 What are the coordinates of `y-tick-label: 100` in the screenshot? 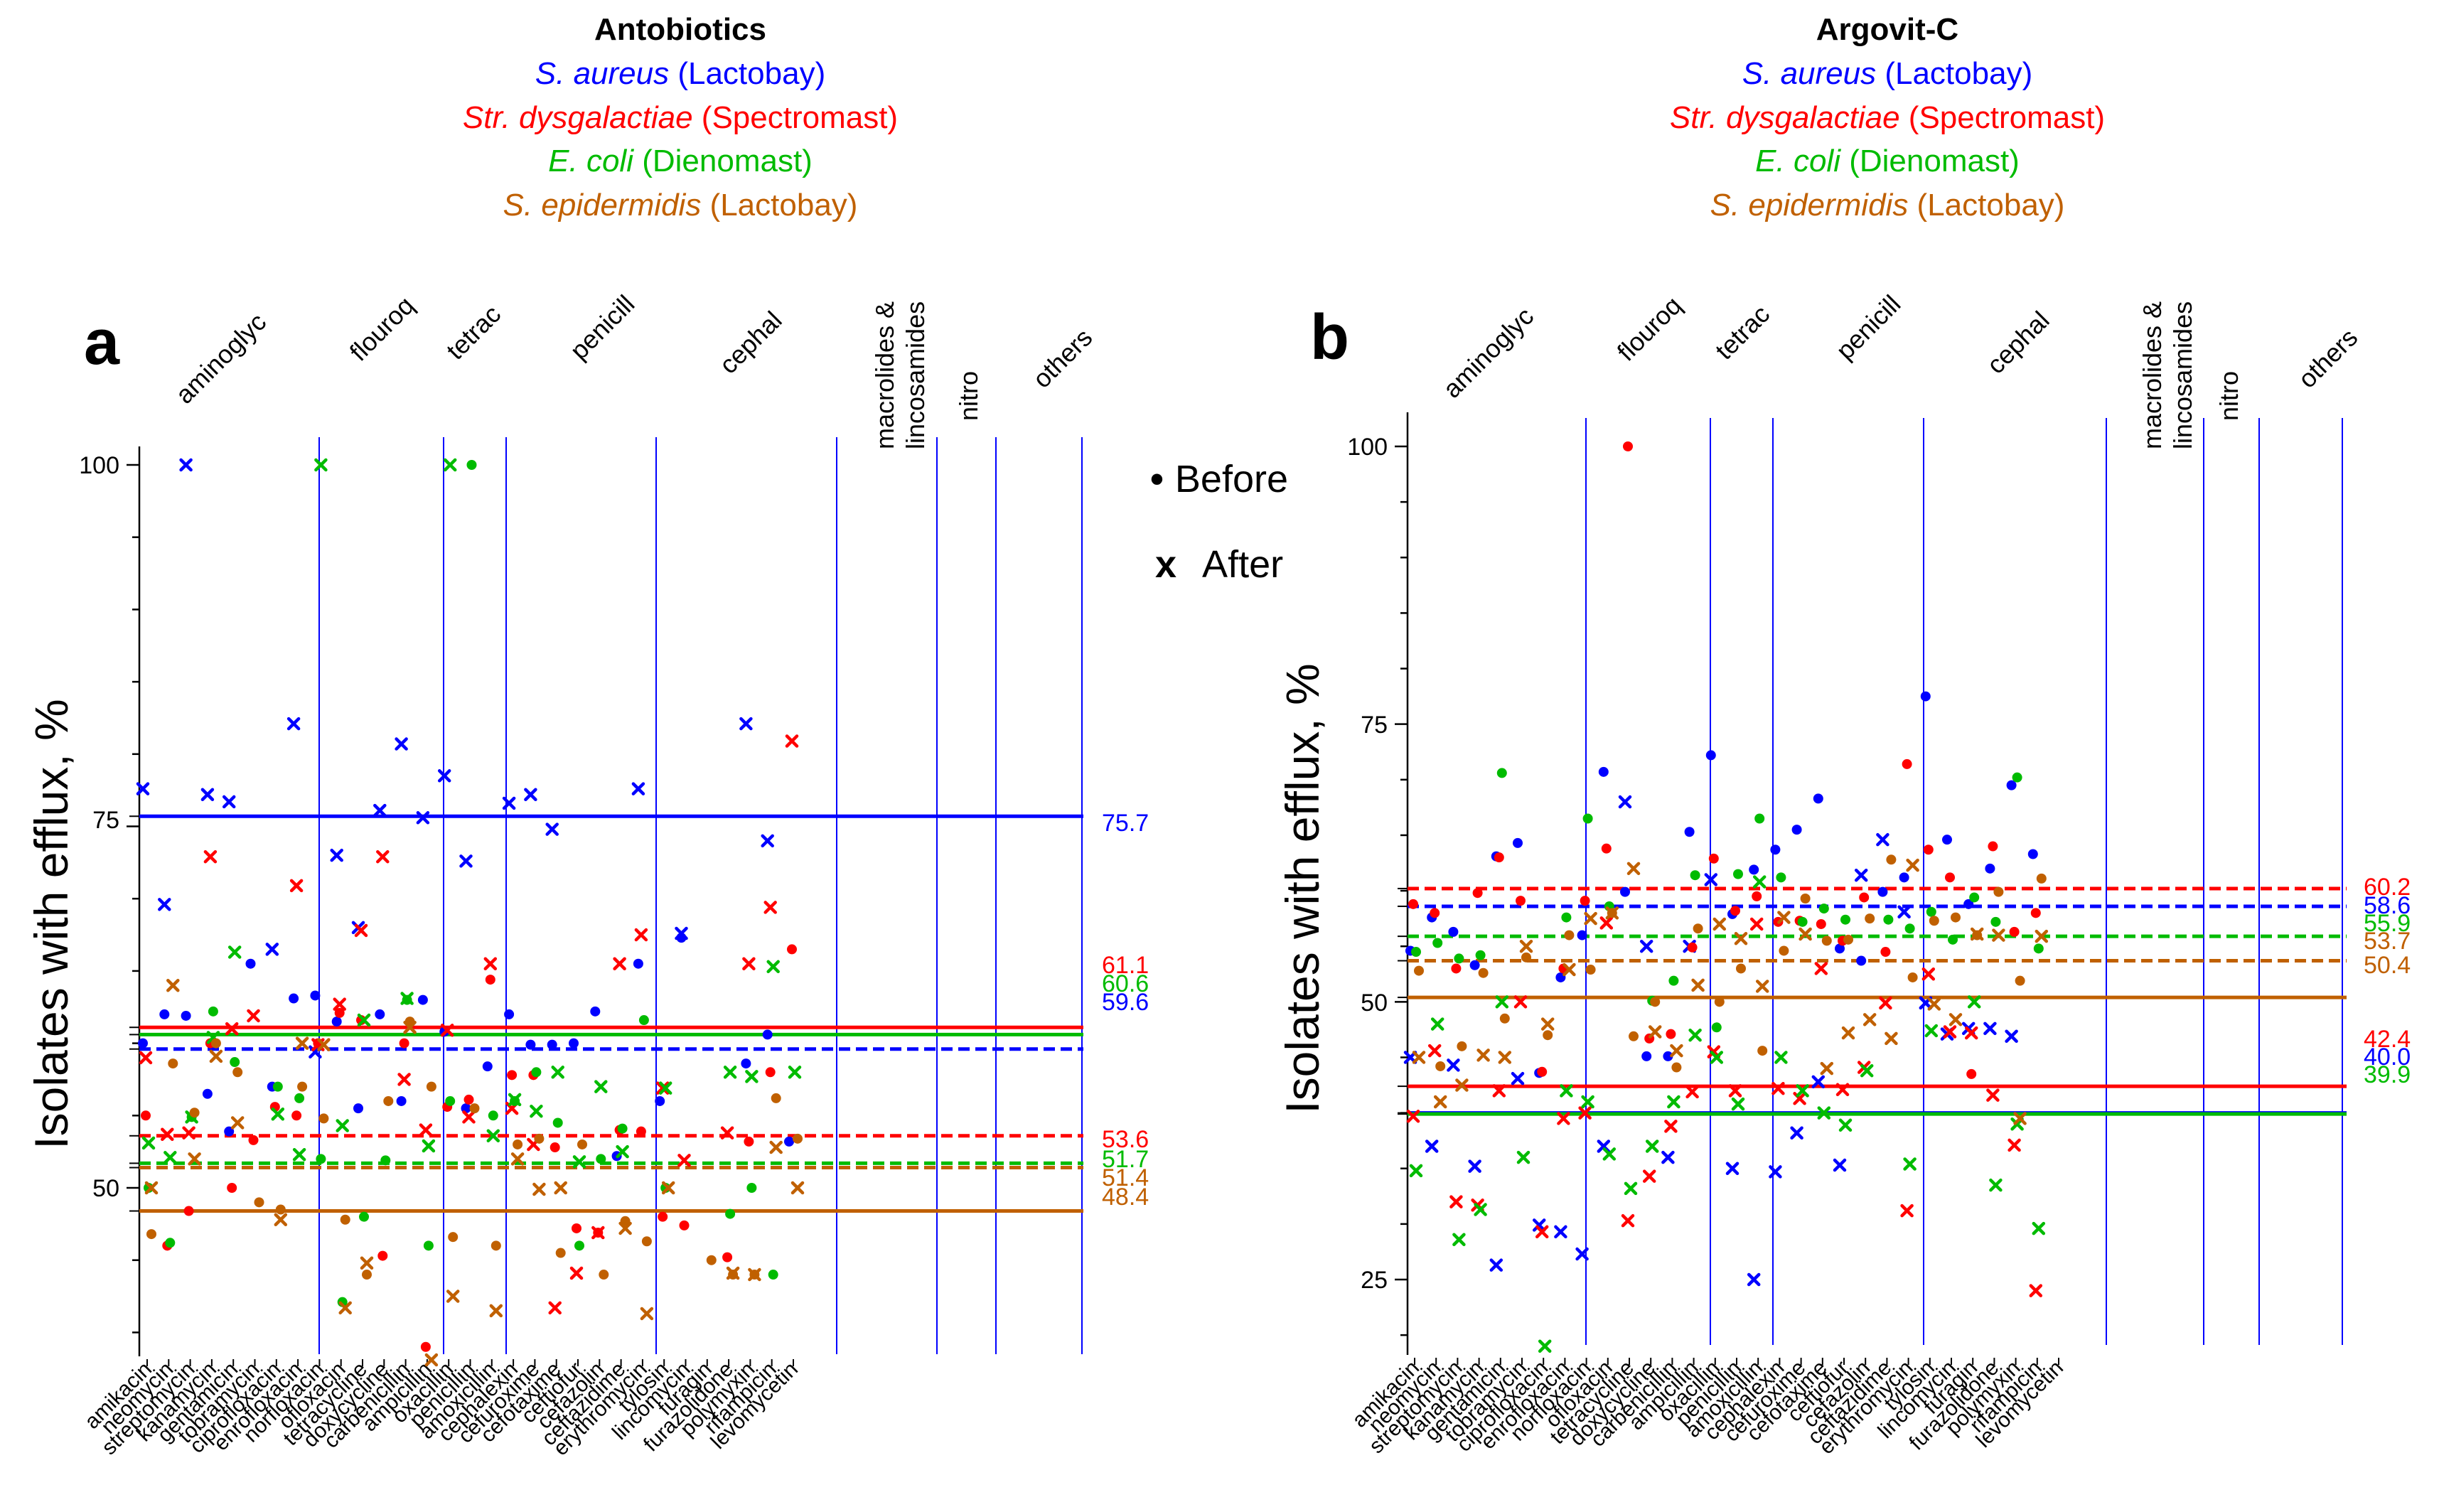 It's located at (99, 466).